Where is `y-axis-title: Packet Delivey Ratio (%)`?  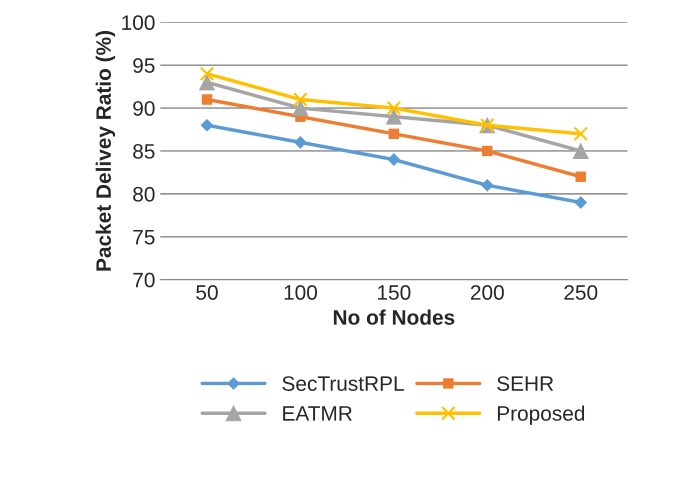
y-axis-title: Packet Delivey Ratio (%) is located at coordinates (106, 151).